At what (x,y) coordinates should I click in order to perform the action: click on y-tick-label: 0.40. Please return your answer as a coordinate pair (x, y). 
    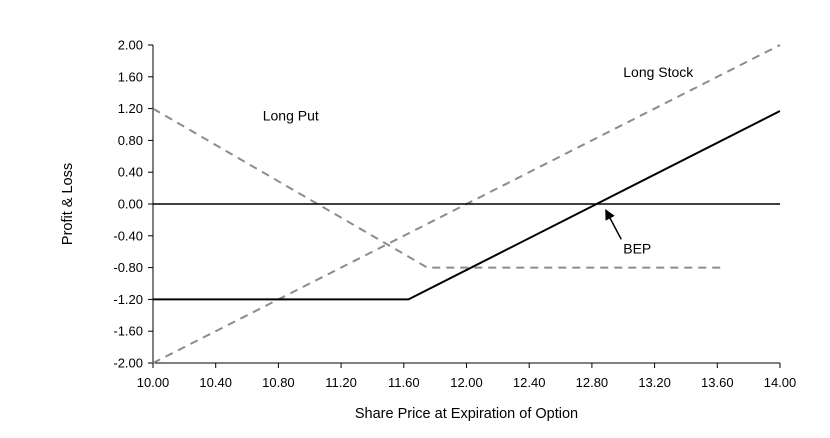
    Looking at the image, I should click on (130, 172).